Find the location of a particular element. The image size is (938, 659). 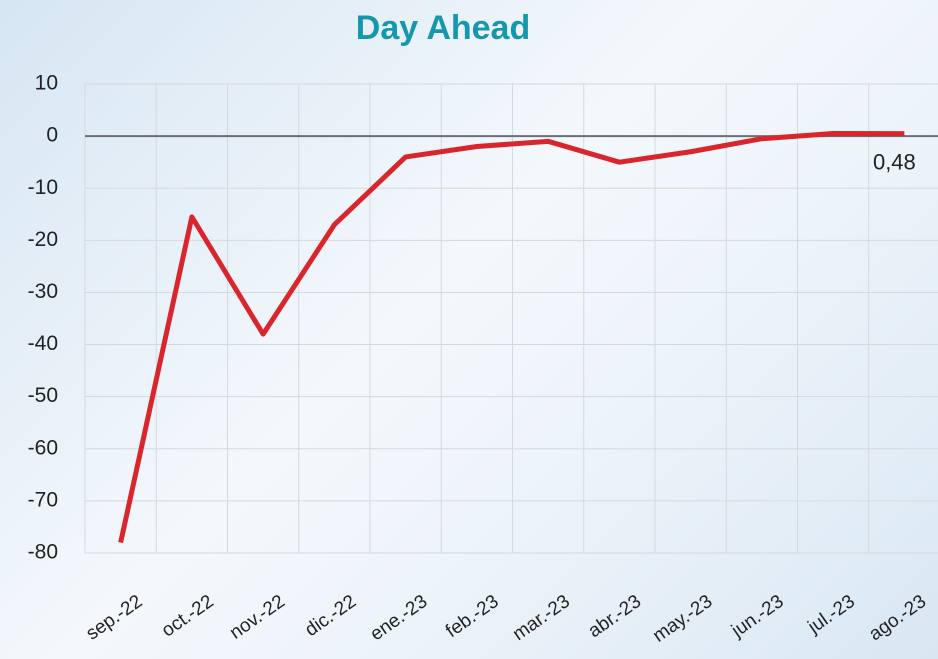

y-tick-label: -70 is located at coordinates (43, 499).